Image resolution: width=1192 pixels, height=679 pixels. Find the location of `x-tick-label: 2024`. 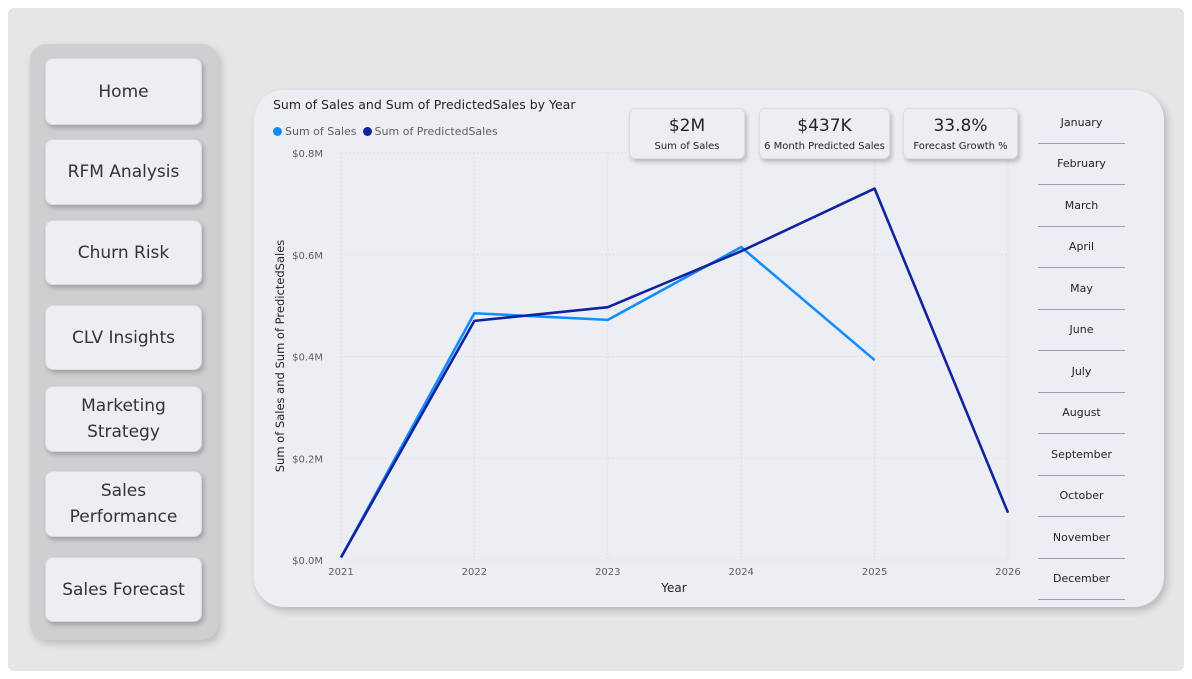

x-tick-label: 2024 is located at coordinates (740, 572).